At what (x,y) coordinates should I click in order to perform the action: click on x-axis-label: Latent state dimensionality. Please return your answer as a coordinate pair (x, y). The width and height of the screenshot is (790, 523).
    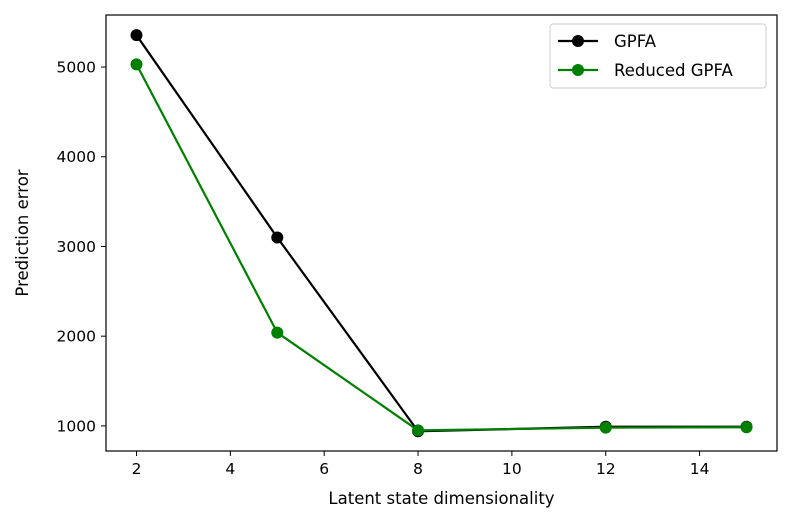
    Looking at the image, I should click on (441, 498).